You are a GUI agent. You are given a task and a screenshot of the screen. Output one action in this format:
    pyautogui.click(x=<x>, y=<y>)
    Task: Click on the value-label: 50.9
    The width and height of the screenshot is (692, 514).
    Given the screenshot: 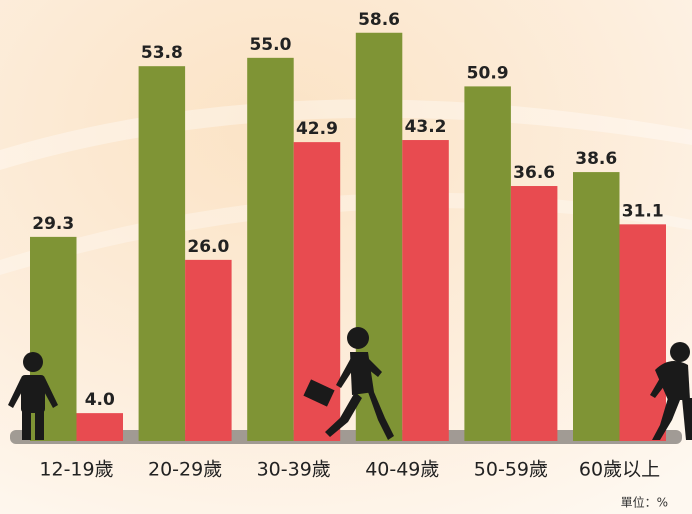 What is the action you would take?
    pyautogui.click(x=488, y=73)
    